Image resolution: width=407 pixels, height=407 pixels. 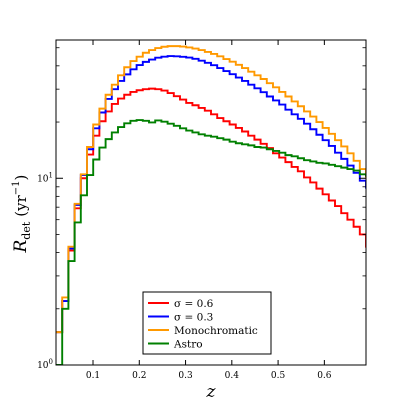 What do you see at coordinates (232, 376) in the screenshot?
I see `x-tick-label-3: 0.4` at bounding box center [232, 376].